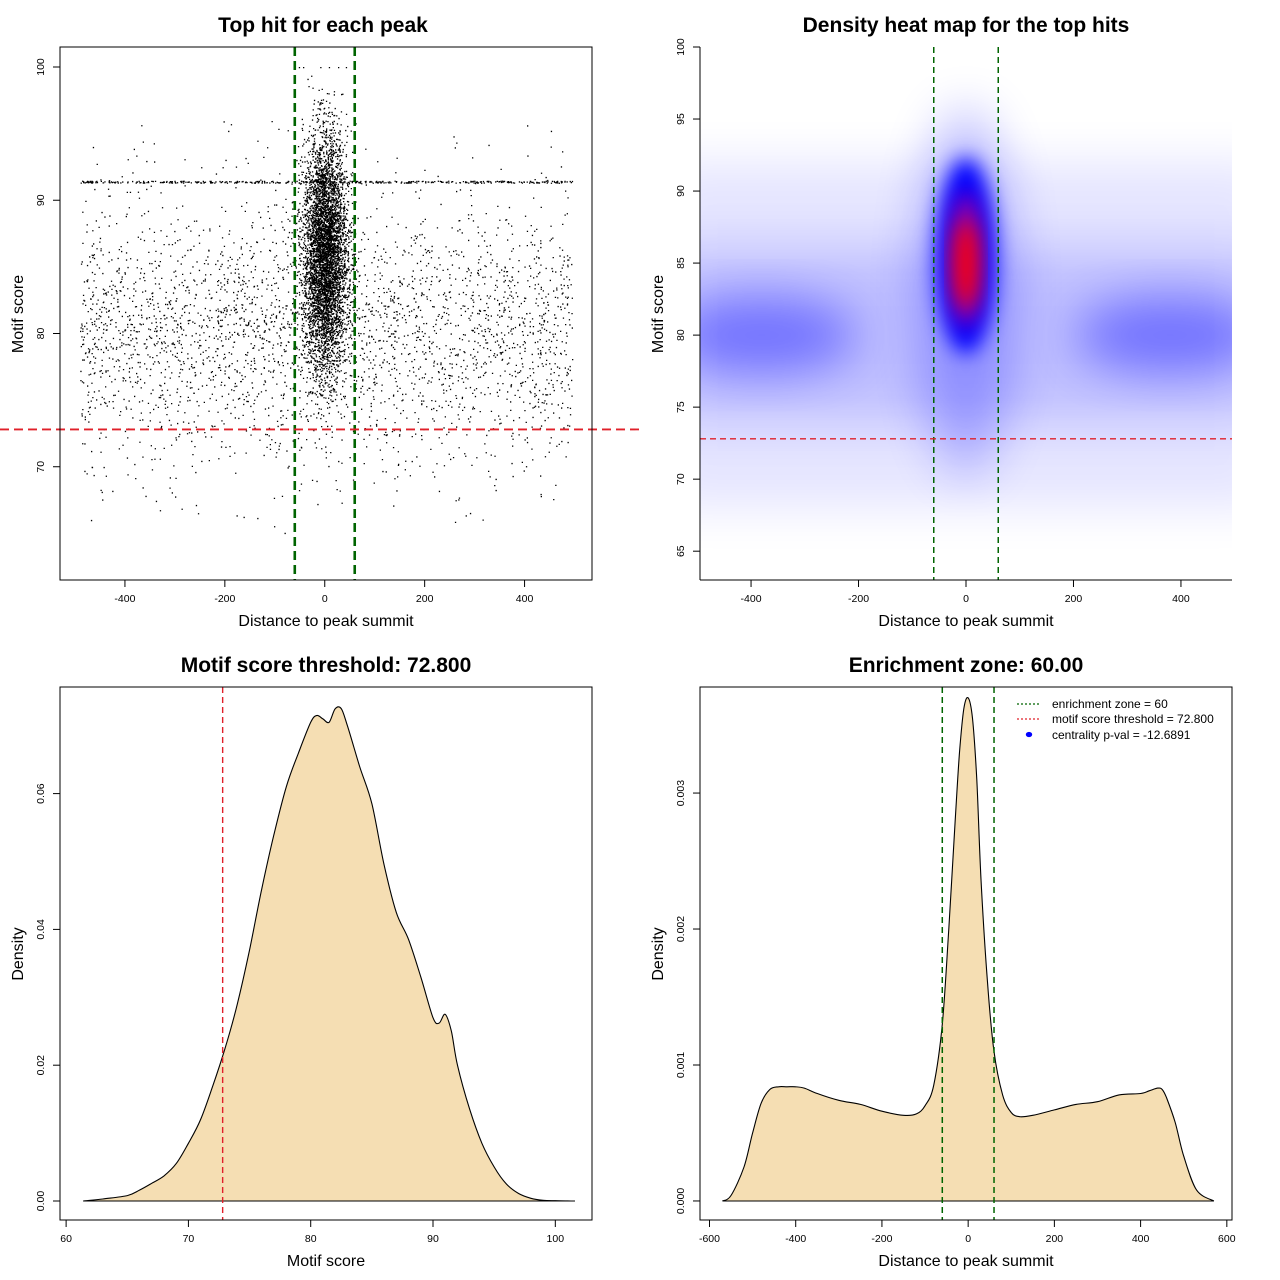 The height and width of the screenshot is (1280, 1280). What do you see at coordinates (41, 1065) in the screenshot?
I see `score-density-y-tick-label: 0.02` at bounding box center [41, 1065].